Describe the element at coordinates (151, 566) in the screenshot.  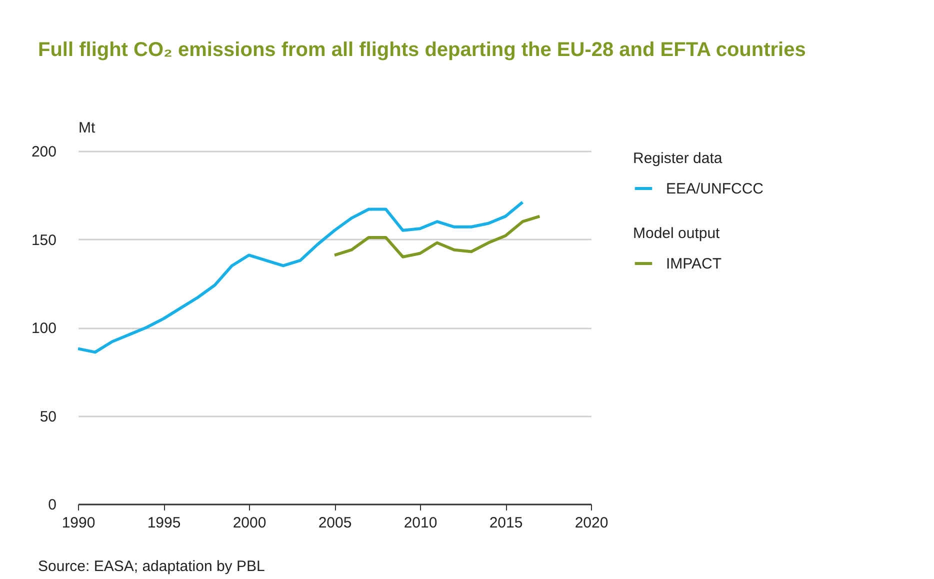
I see `source-note: Source: EASA; adaptation by PBL` at that location.